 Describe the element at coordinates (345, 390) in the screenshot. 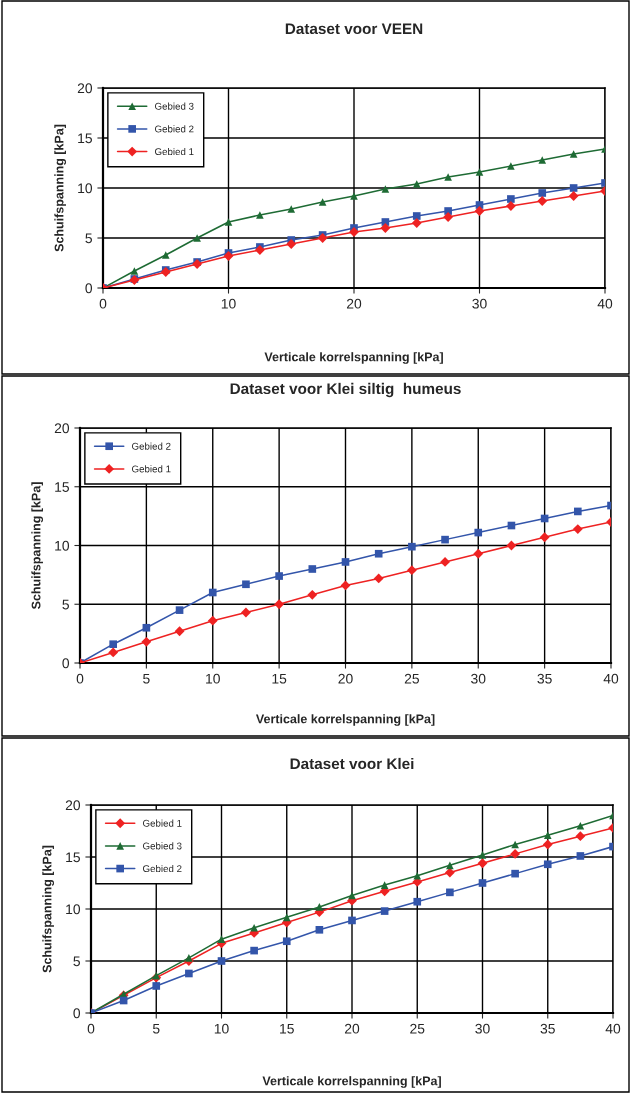

I see `chart-title: Dataset voor Klei siltig humeus` at that location.